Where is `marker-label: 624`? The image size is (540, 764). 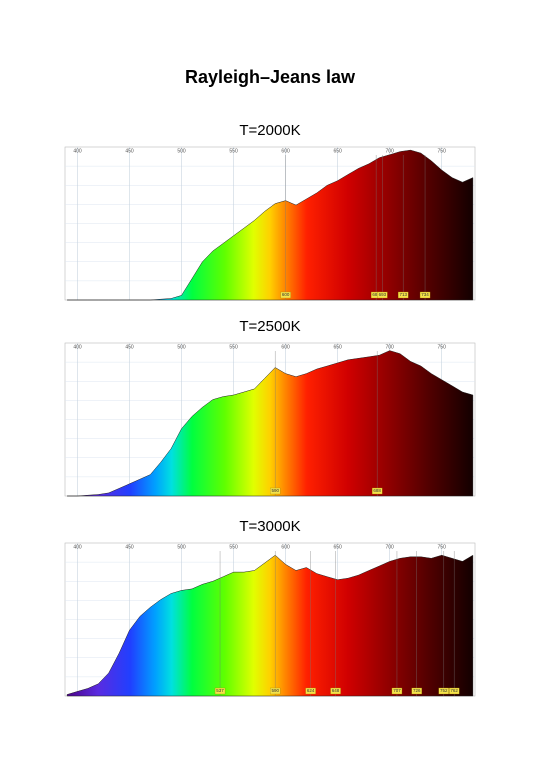
marker-label: 624 is located at coordinates (311, 690).